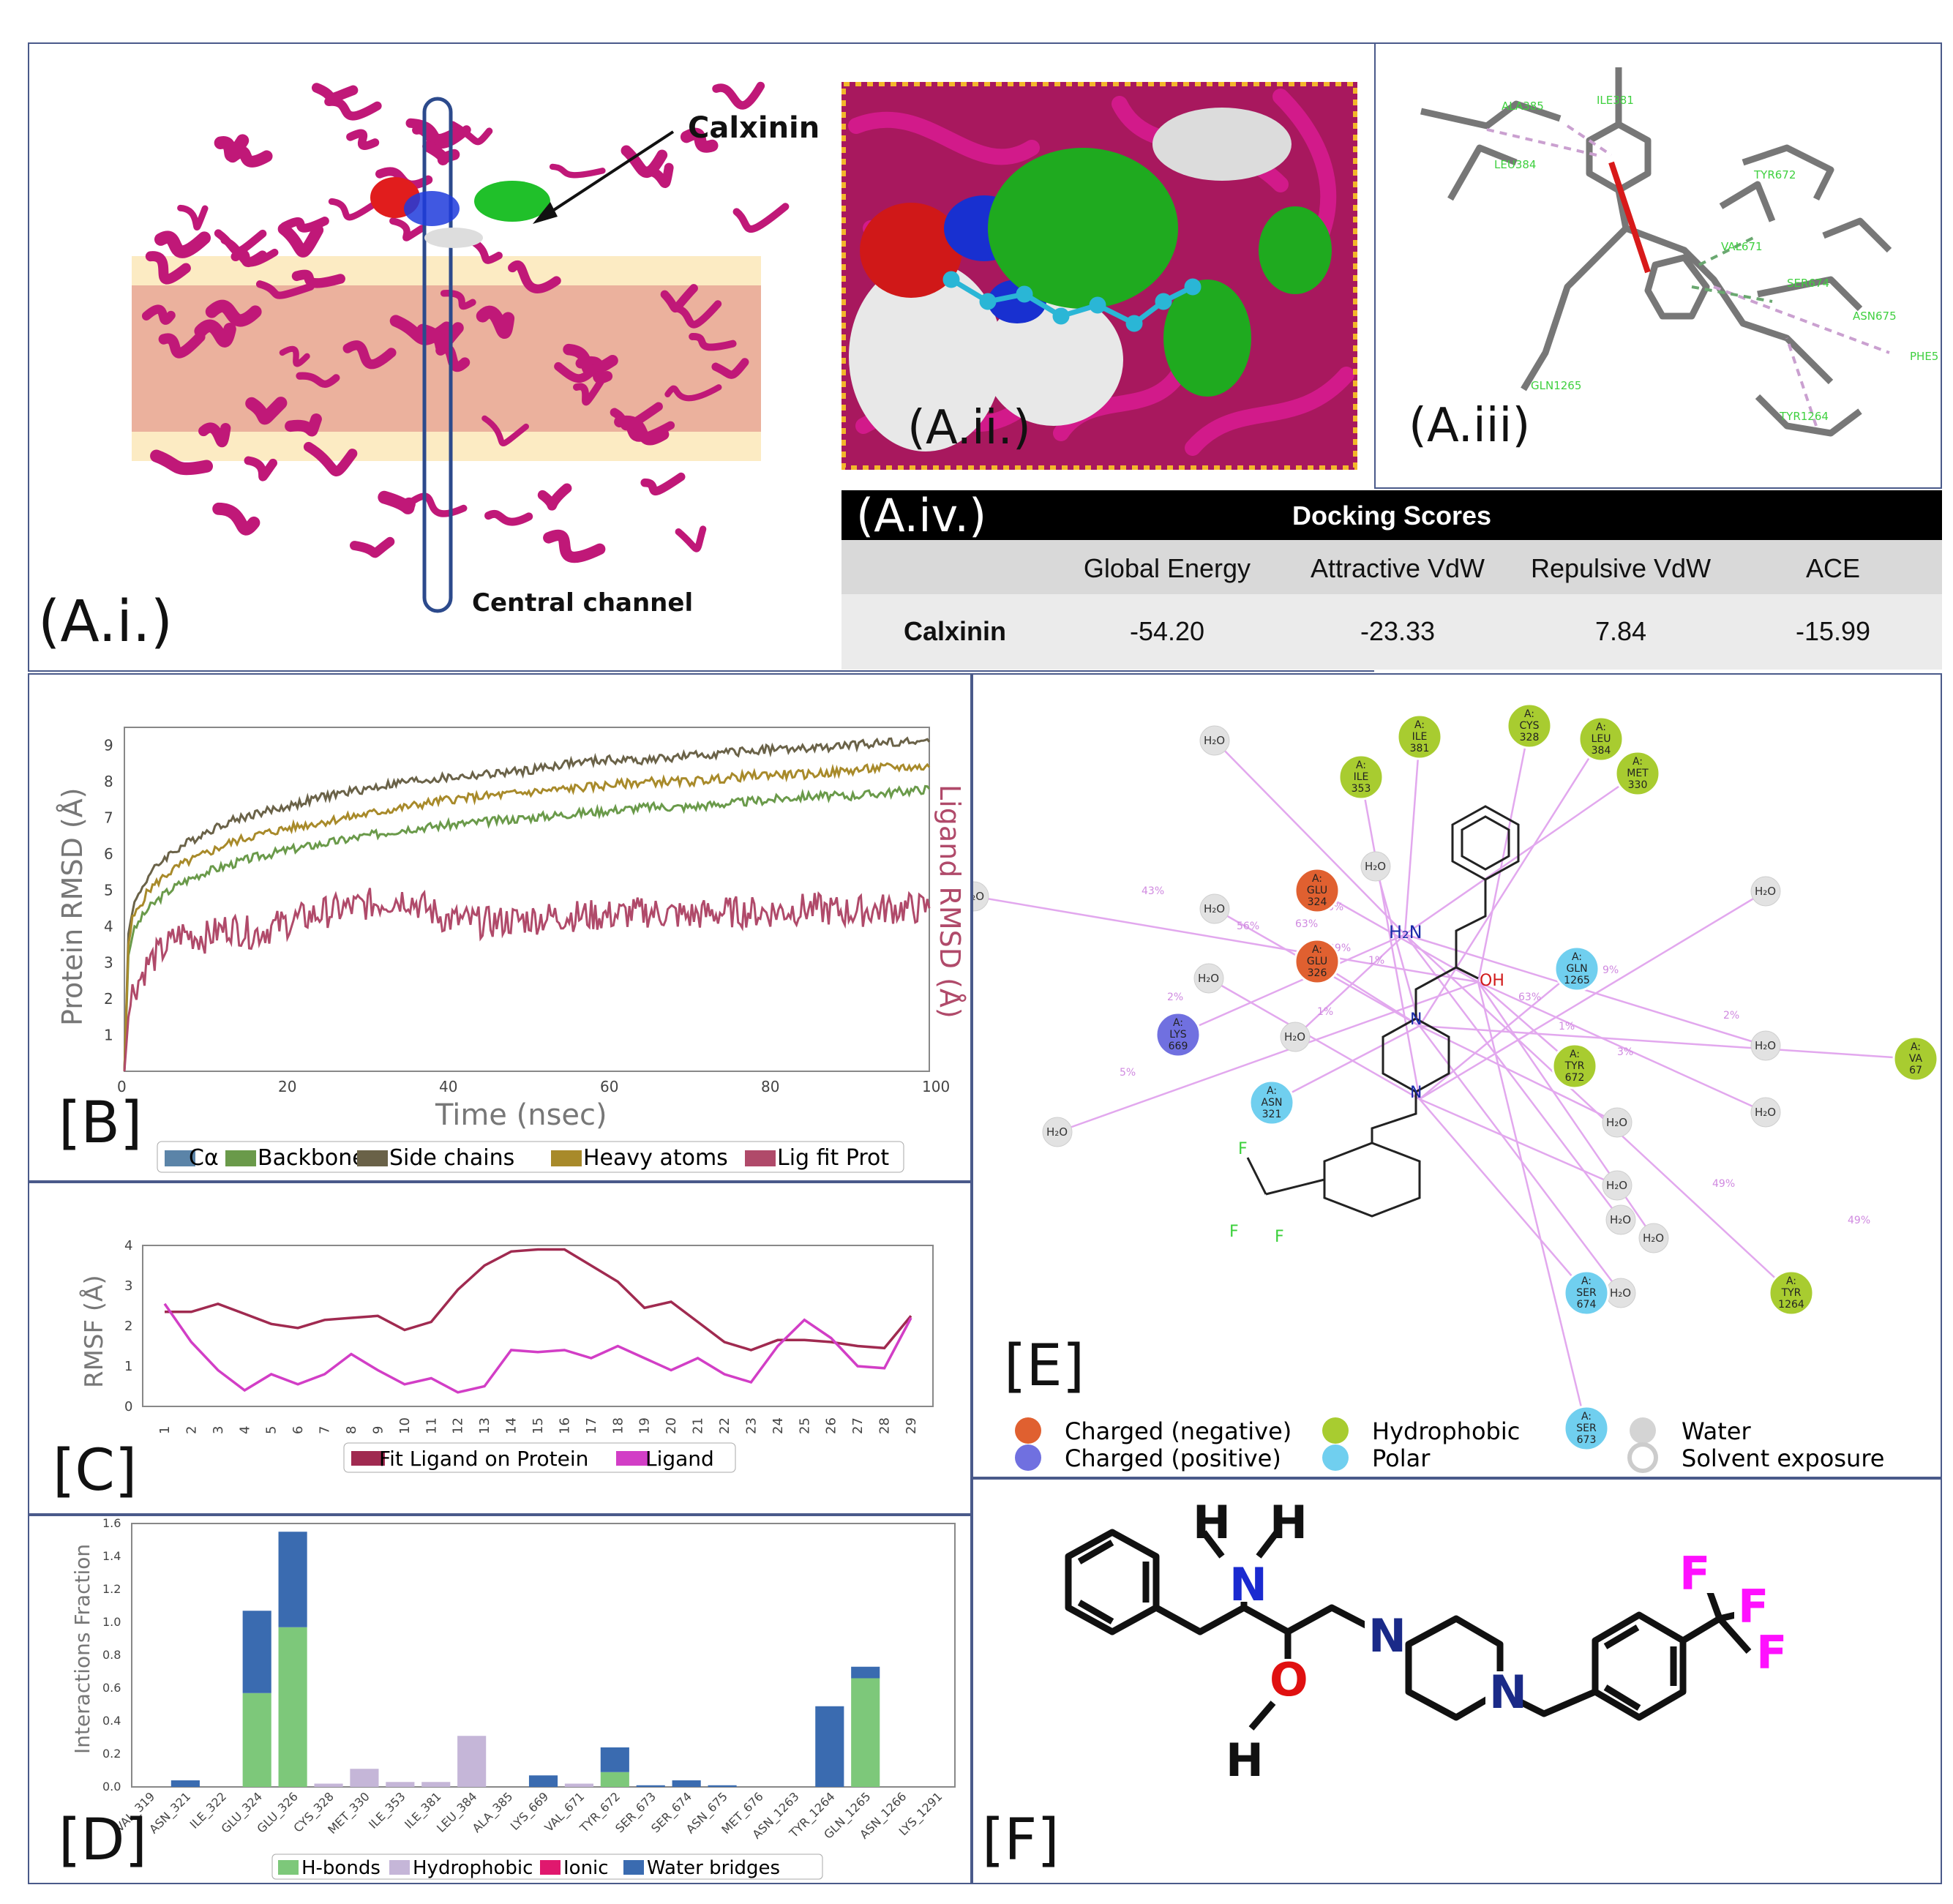 The width and height of the screenshot is (1953, 1904). I want to click on y-tick-label: 3, so click(128, 1286).